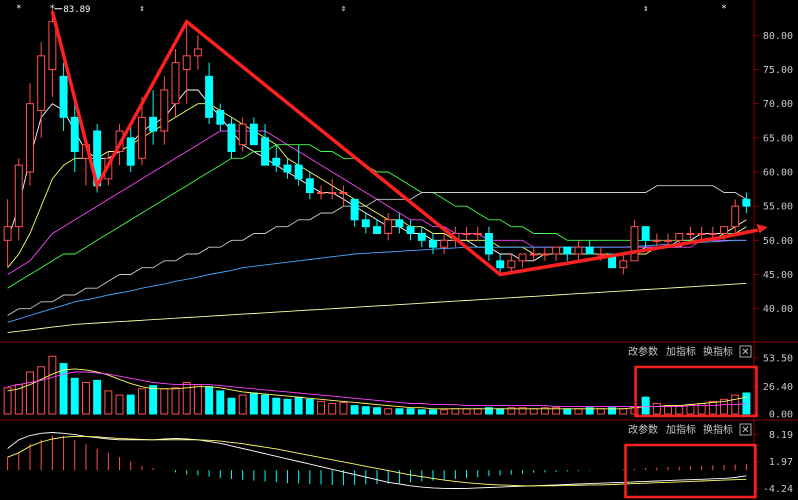  What do you see at coordinates (645, 9) in the screenshot?
I see `top-marker: ⇕` at bounding box center [645, 9].